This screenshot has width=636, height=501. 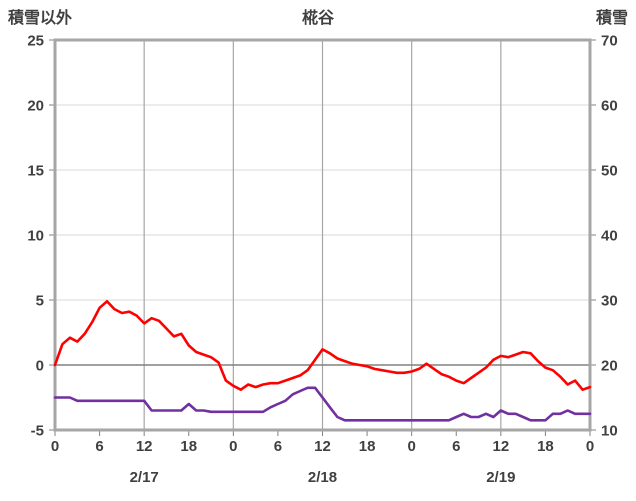 I want to click on x-axis-day-label: 2/19, so click(x=500, y=477).